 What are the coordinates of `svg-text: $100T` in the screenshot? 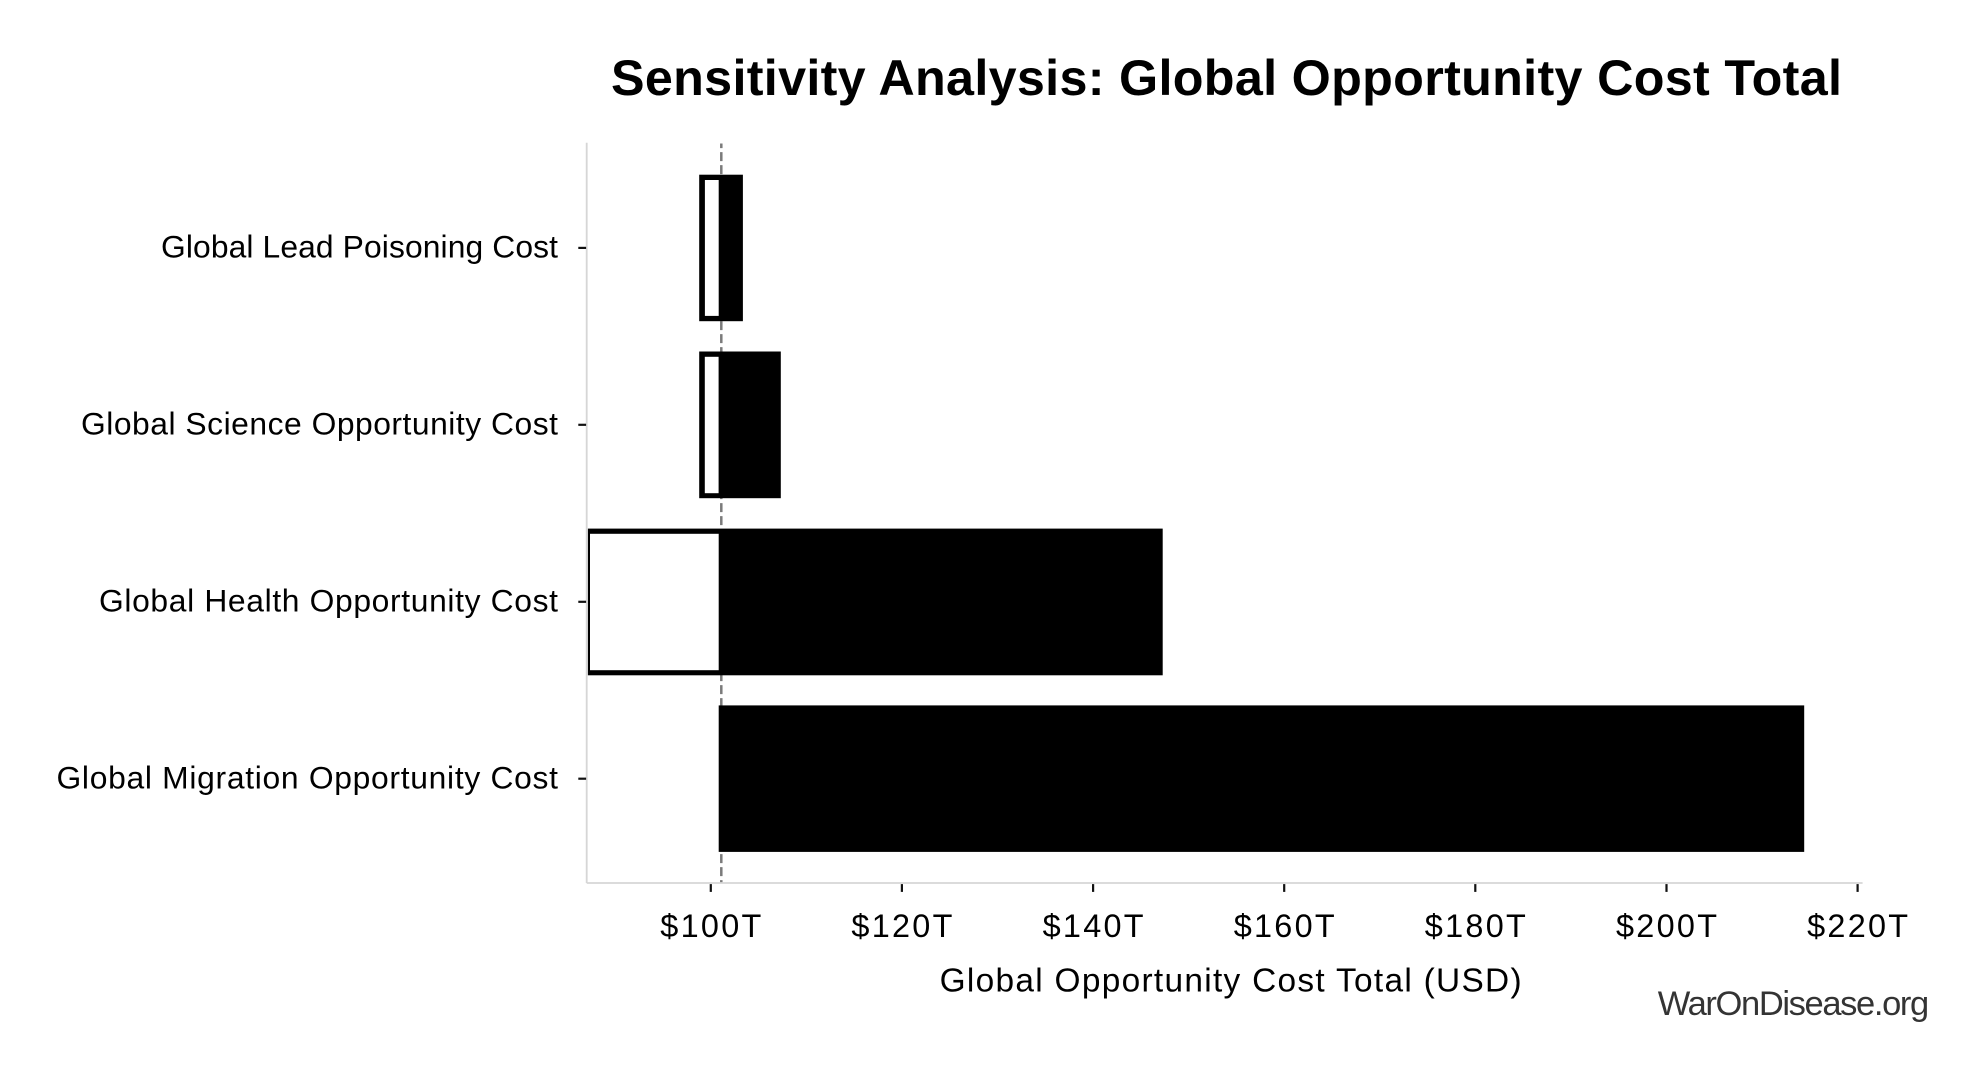 It's located at (710, 926).